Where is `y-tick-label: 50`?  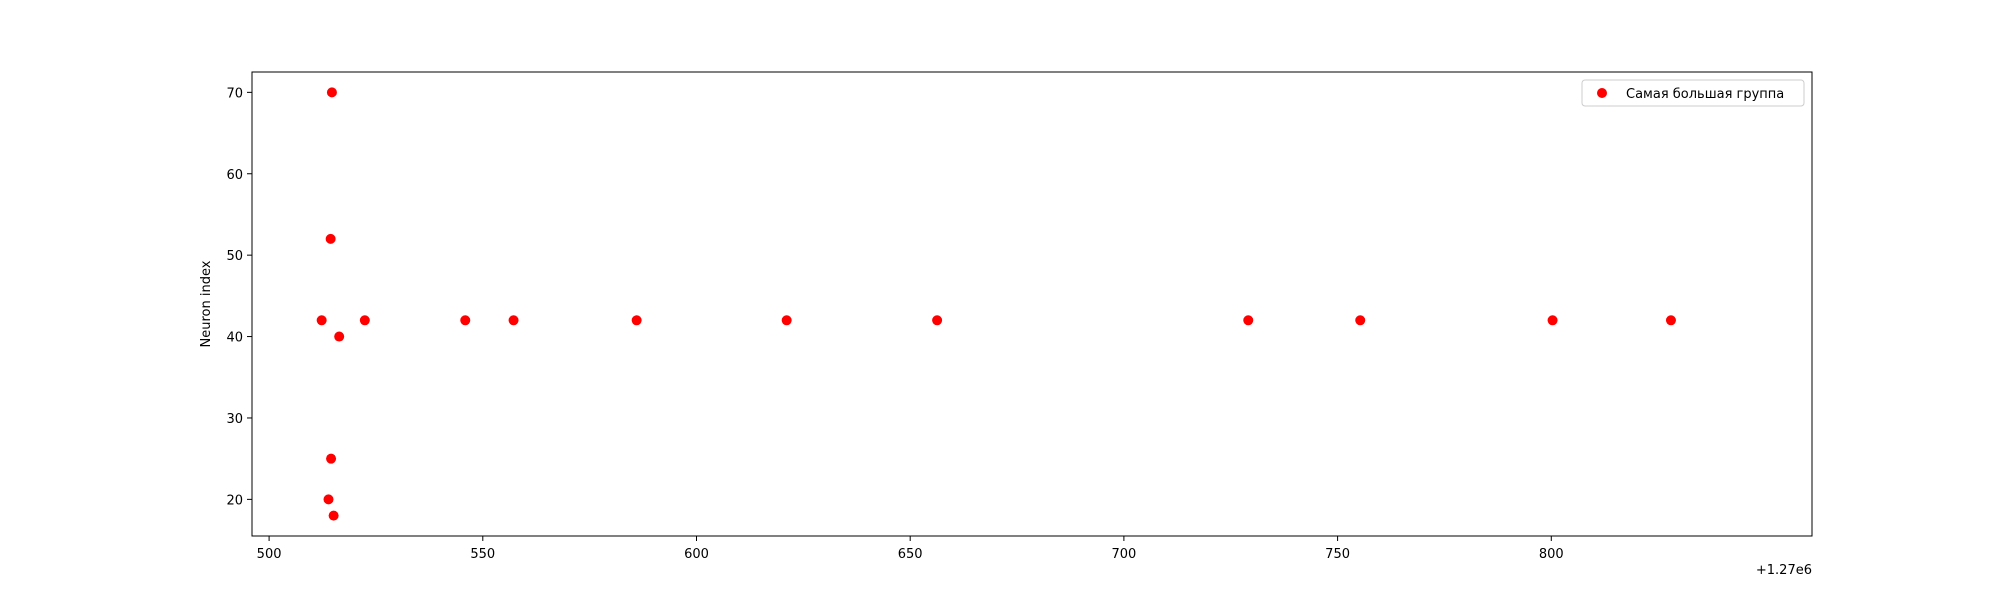
y-tick-label: 50 is located at coordinates (234, 256).